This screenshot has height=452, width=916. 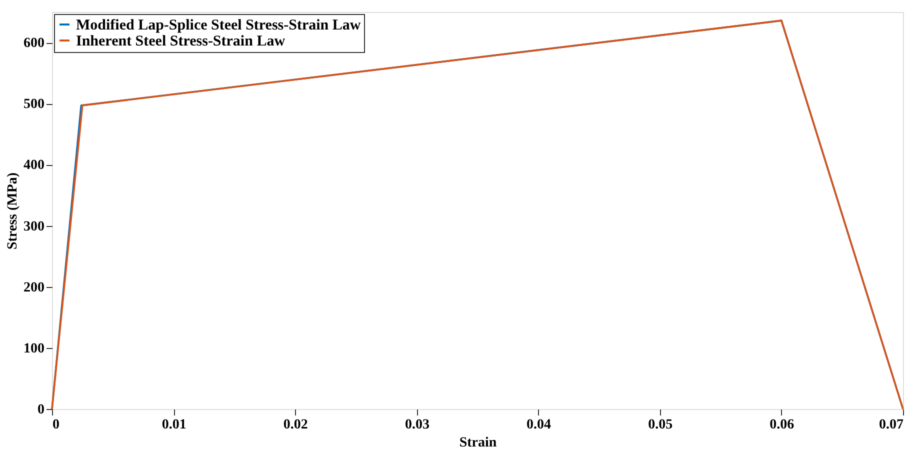 I want to click on x-tick-label: 0.04, so click(x=539, y=425).